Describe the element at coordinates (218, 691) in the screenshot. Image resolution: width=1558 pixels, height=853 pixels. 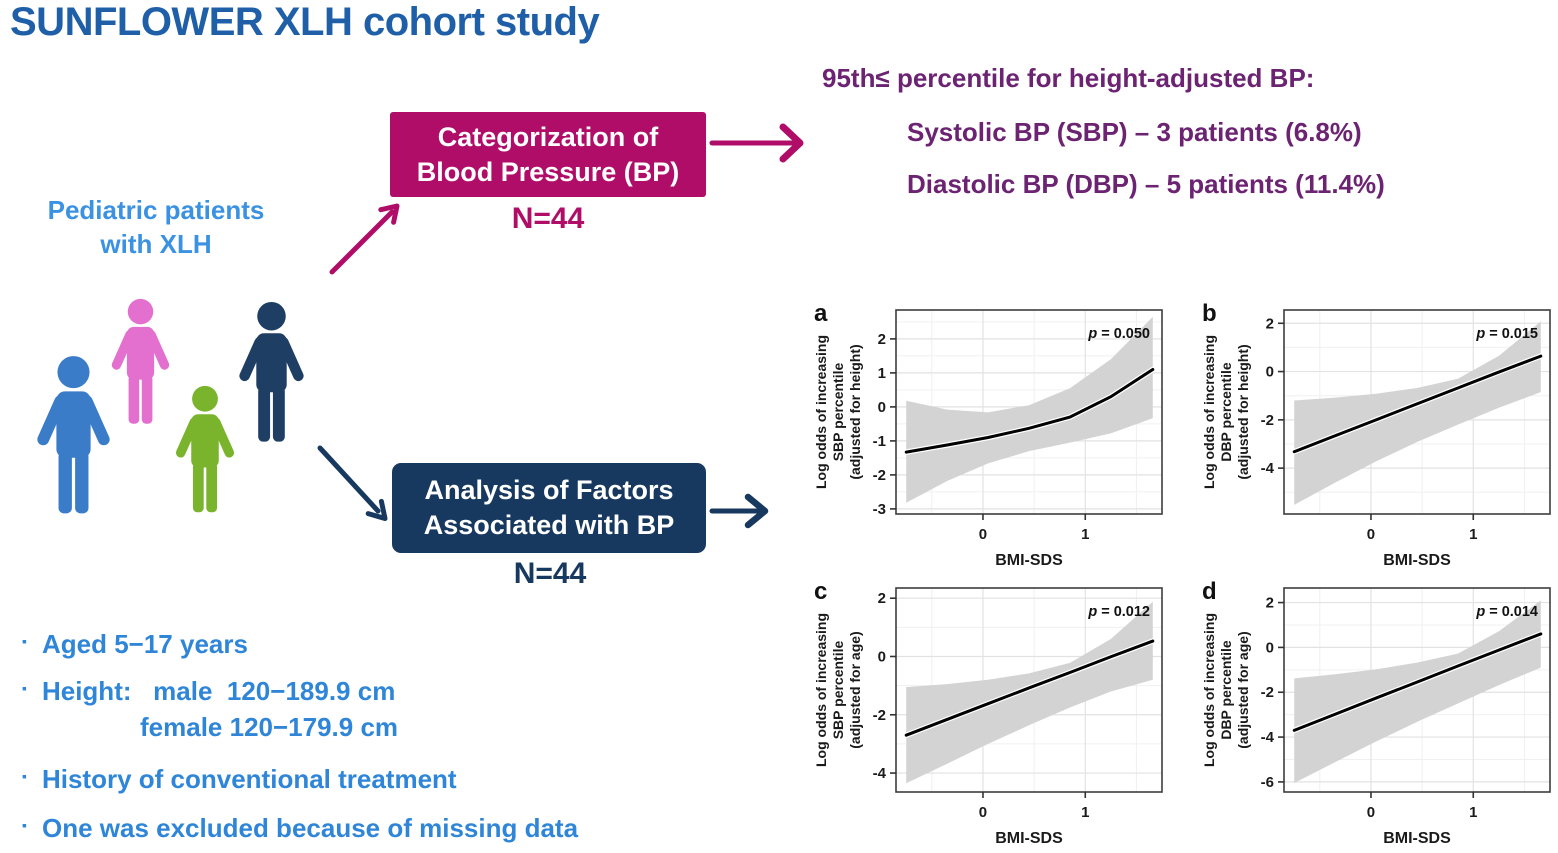
I see `criteria-item-height-text: Height: male 120−189.9 cm` at that location.